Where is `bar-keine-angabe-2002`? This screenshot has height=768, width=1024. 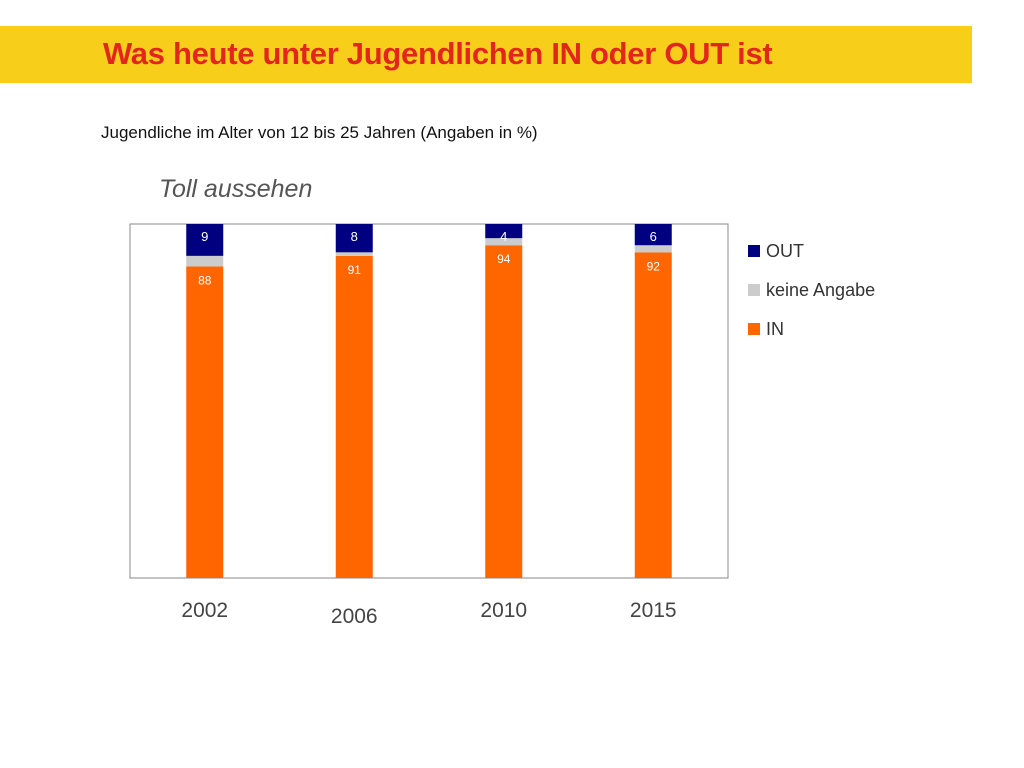 bar-keine-angabe-2002 is located at coordinates (205, 261).